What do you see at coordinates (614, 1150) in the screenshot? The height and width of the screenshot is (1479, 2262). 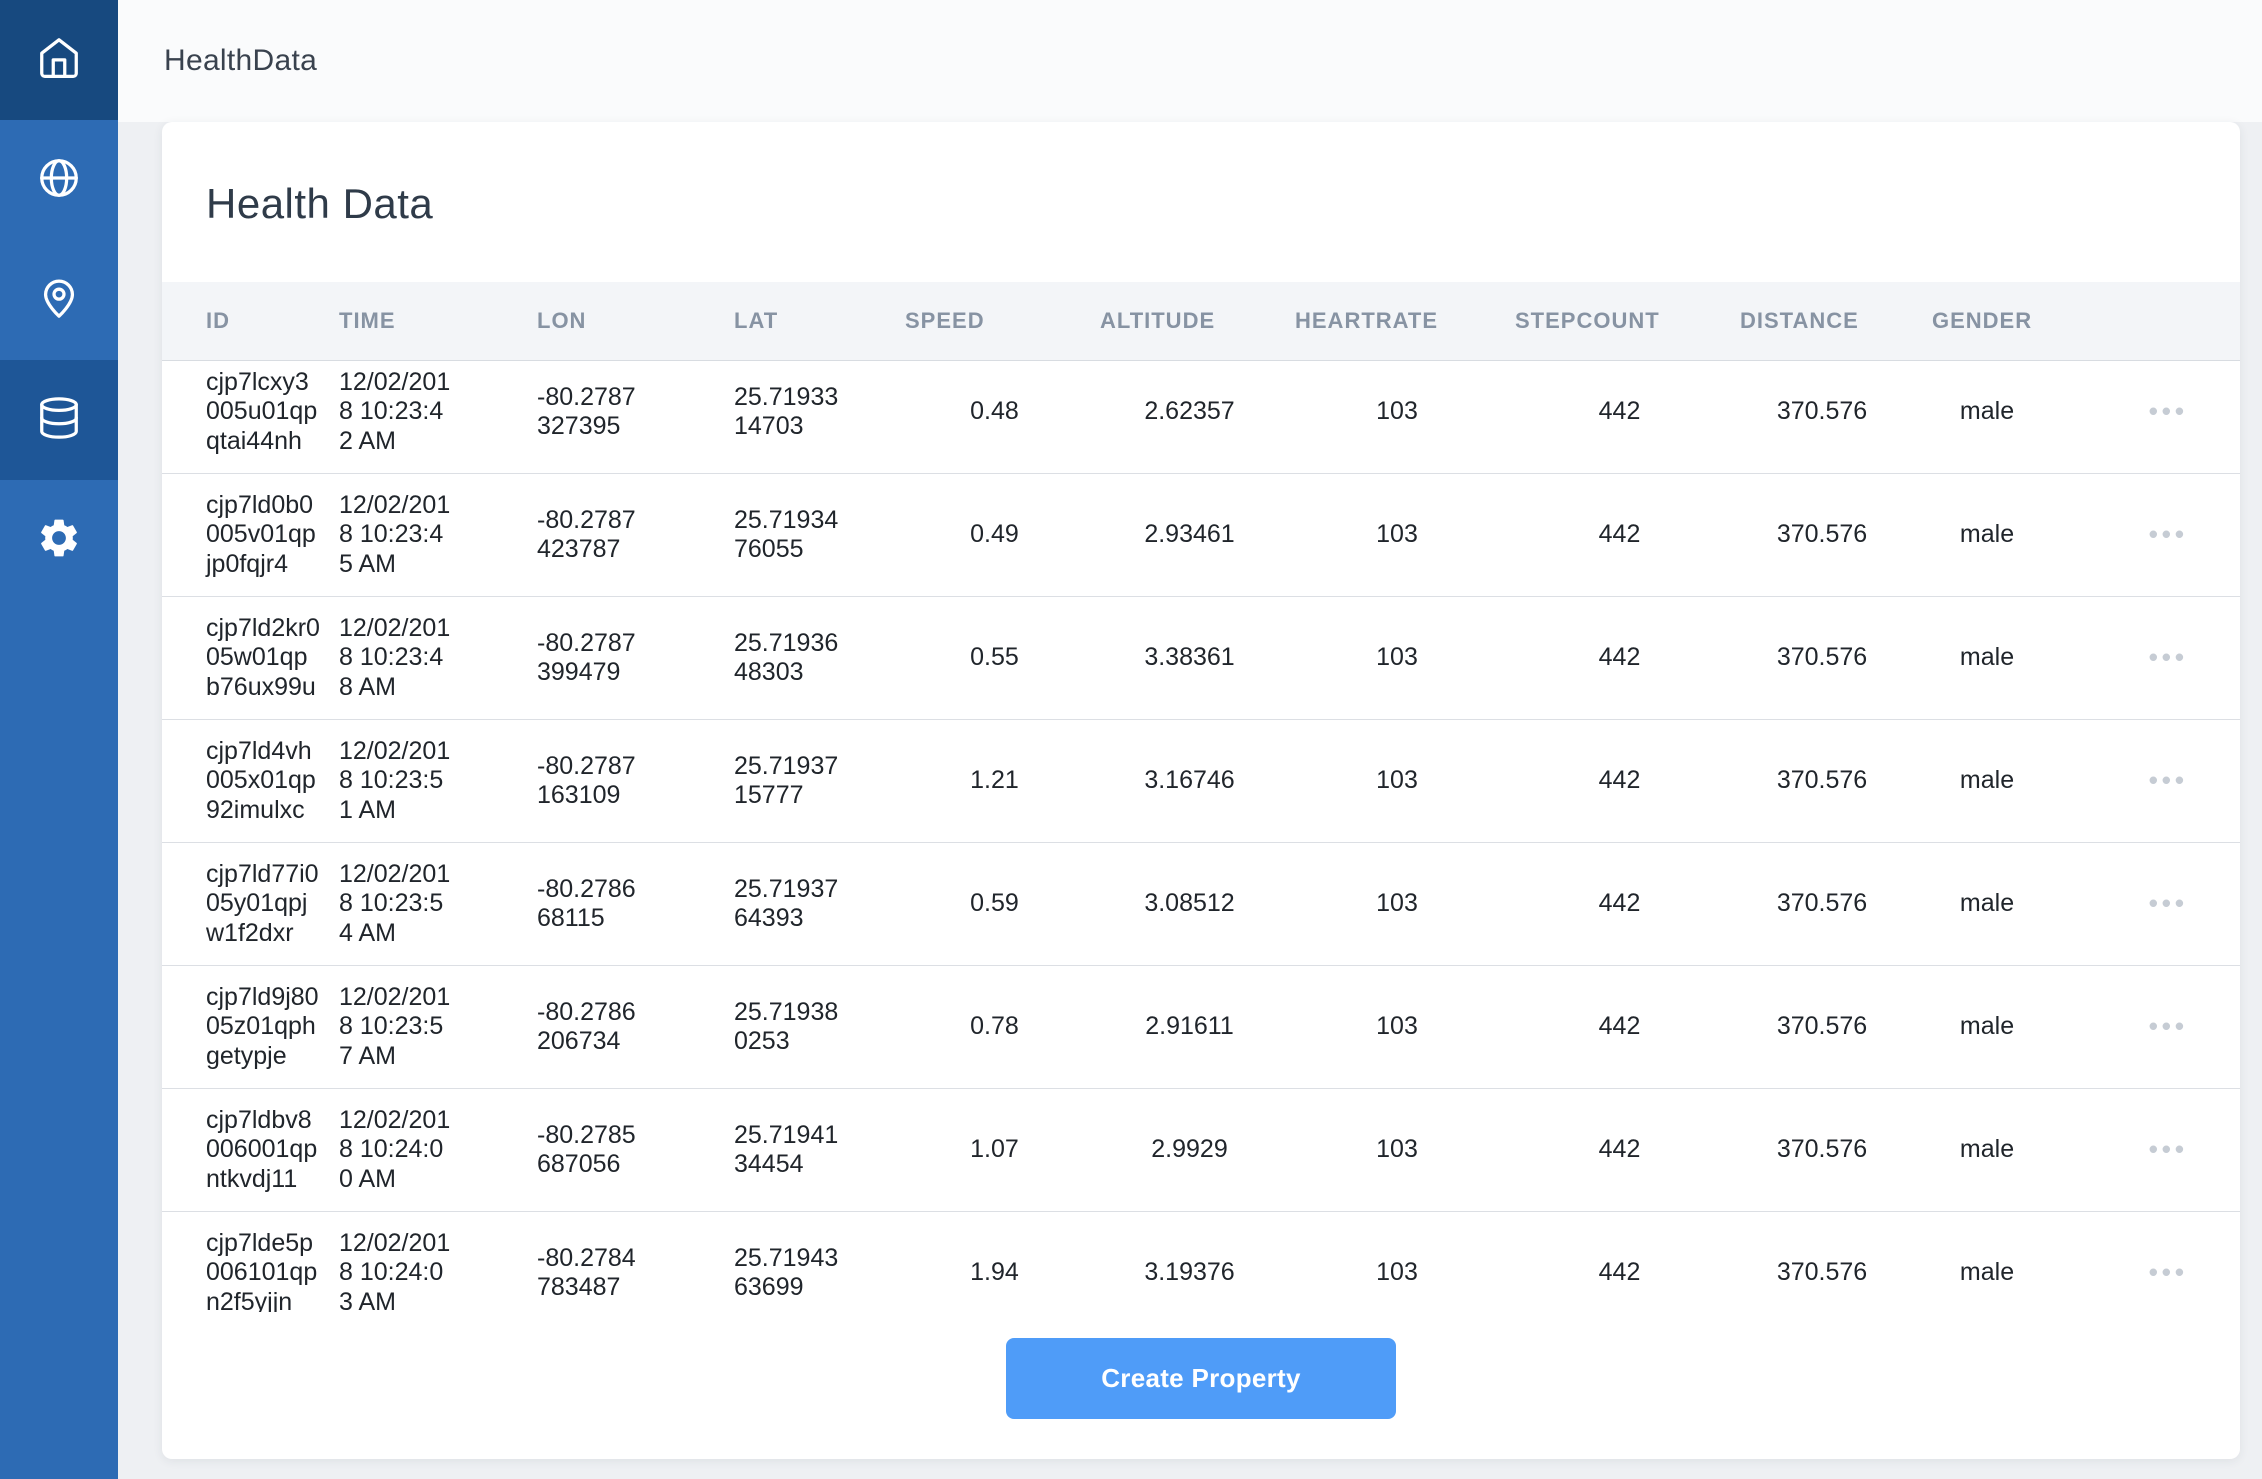 I see `cell-lon: -80.2785687056` at bounding box center [614, 1150].